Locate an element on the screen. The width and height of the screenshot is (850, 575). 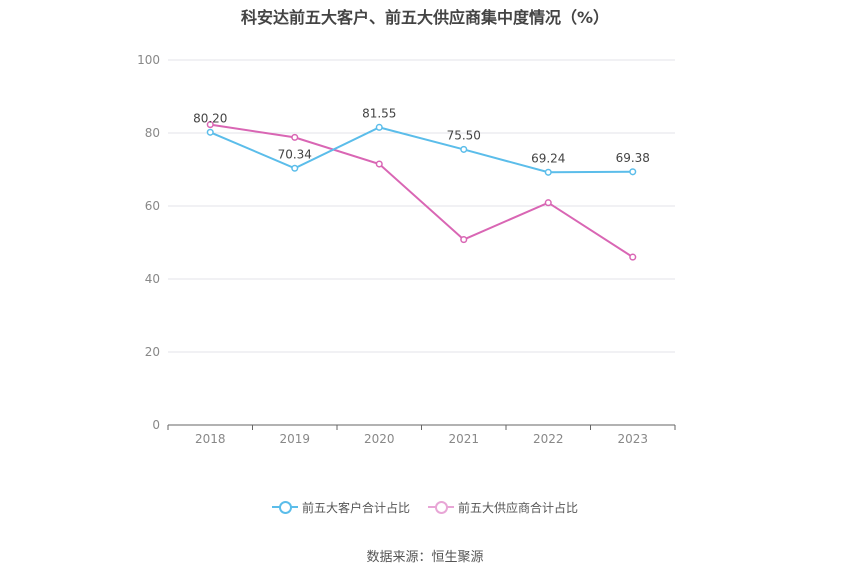
legend-item-customers: 前五大客户合计占比 is located at coordinates (340, 507).